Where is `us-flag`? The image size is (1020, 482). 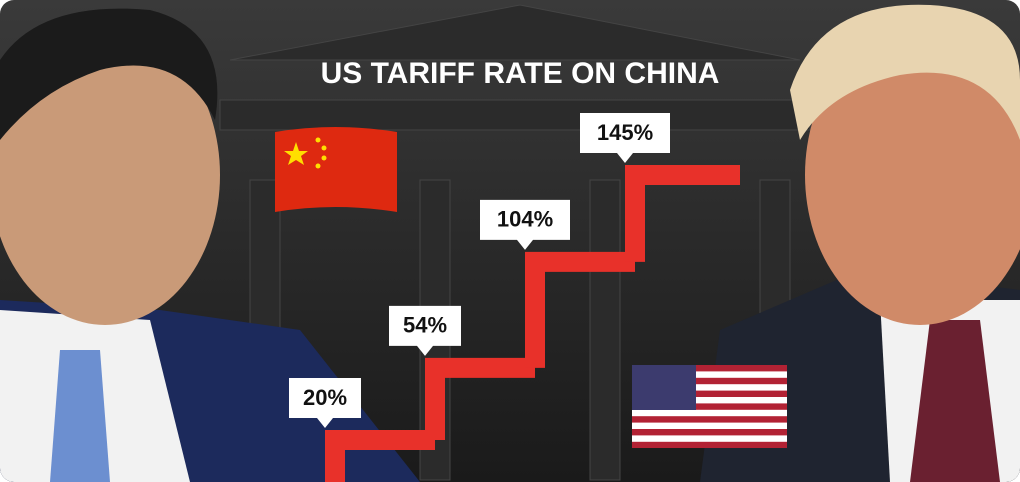 us-flag is located at coordinates (709, 406).